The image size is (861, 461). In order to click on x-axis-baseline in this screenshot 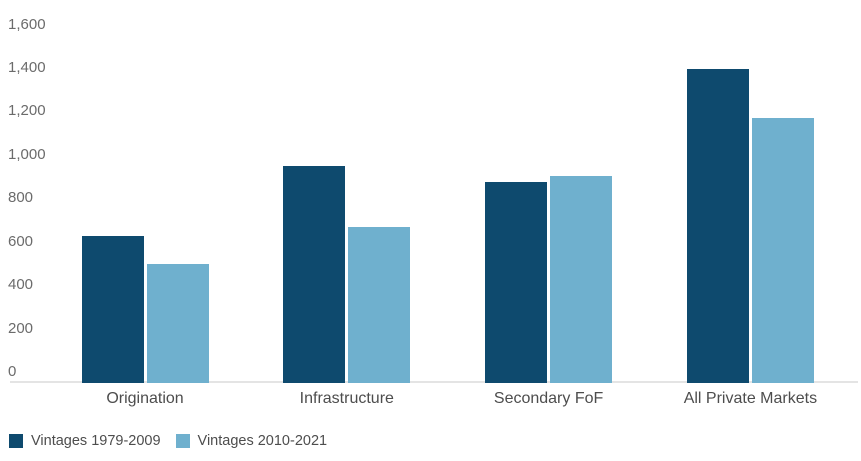, I will do `click(434, 382)`.